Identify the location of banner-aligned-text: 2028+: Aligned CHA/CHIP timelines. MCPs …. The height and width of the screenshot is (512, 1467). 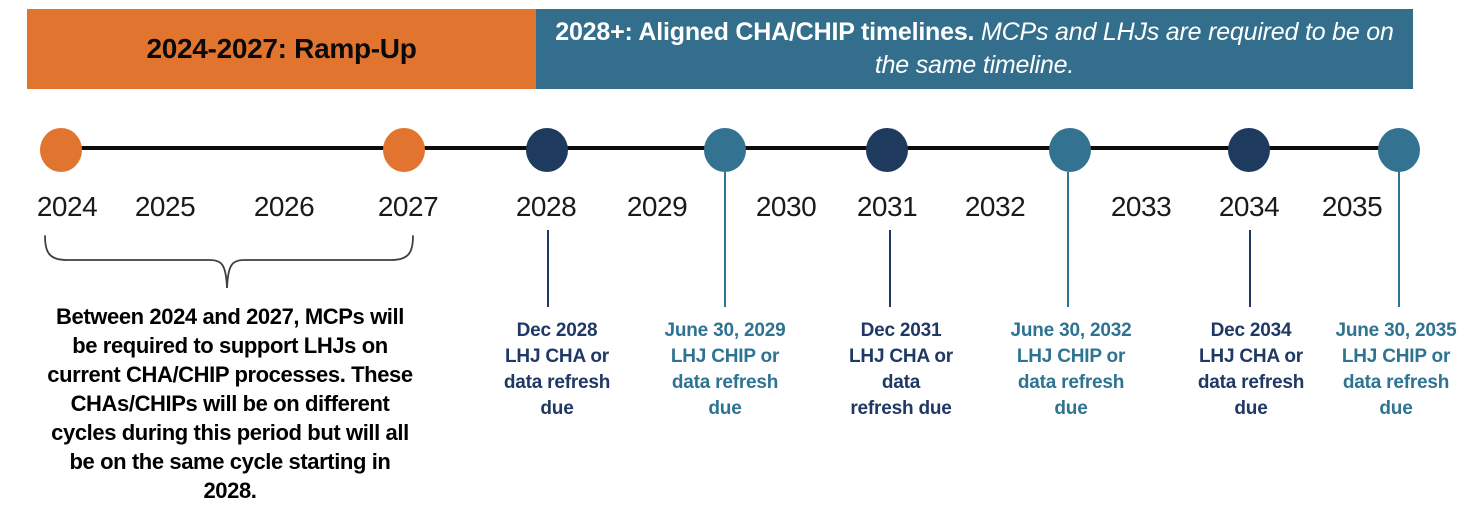
(975, 49).